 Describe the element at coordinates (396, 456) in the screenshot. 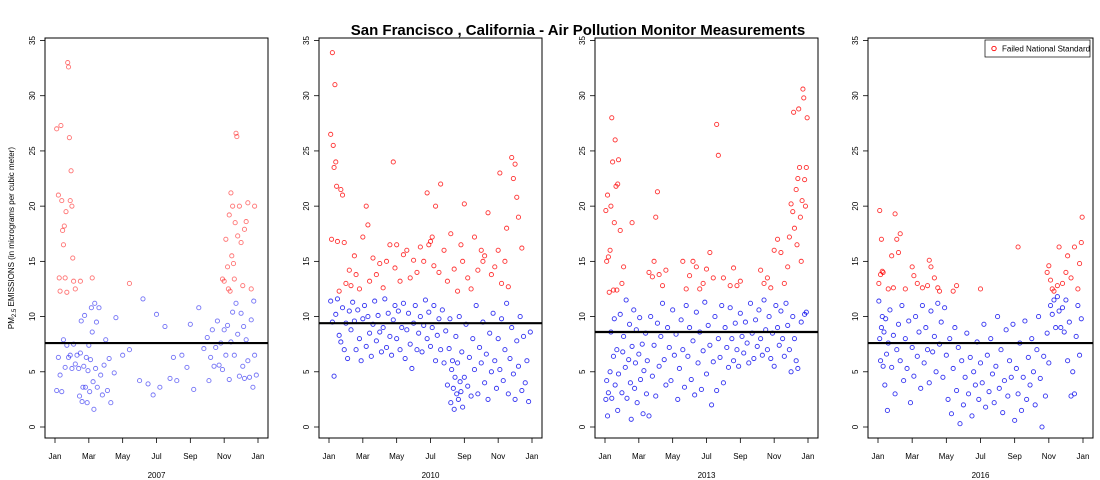

I see `x-tick-label: May` at that location.